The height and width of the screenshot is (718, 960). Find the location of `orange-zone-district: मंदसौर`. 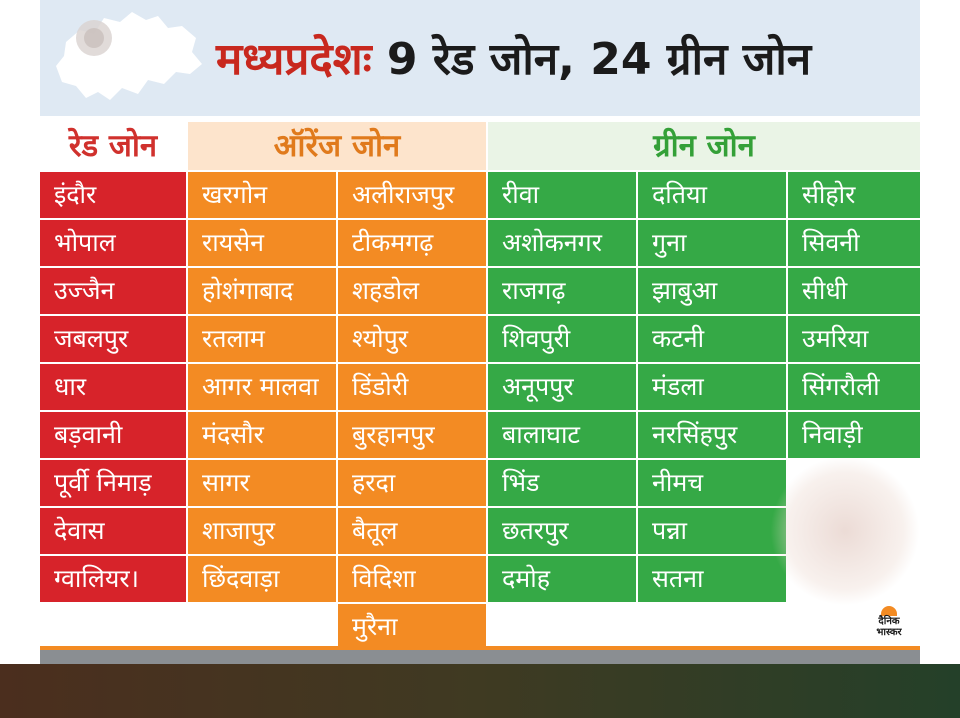

orange-zone-district: मंदसौर is located at coordinates (262, 435).